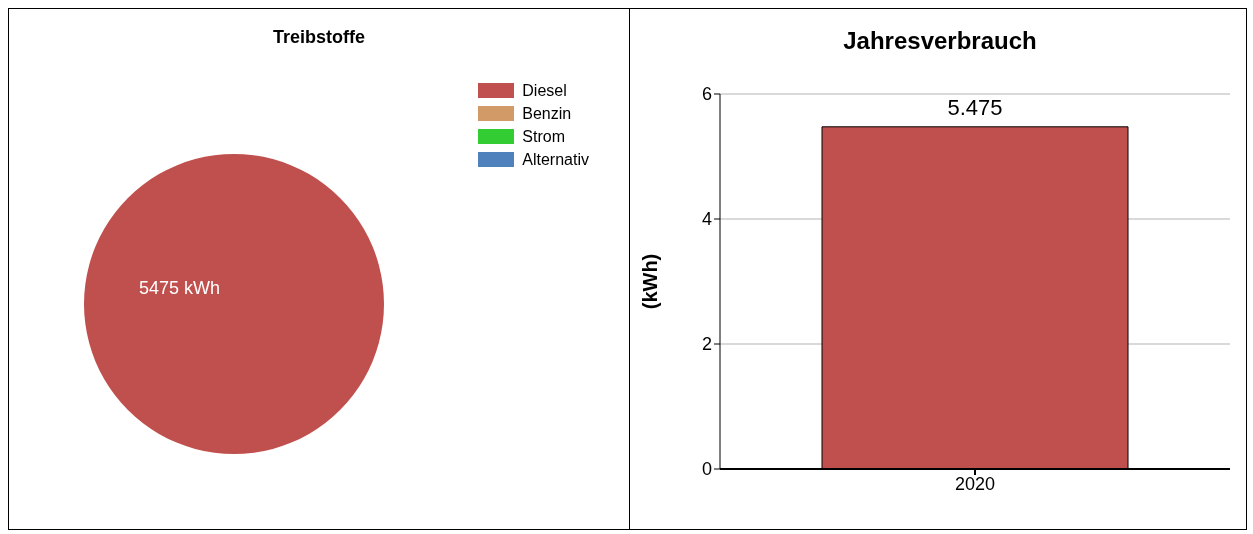 The image size is (1253, 534). What do you see at coordinates (555, 159) in the screenshot?
I see `legend-label: Alternativ` at bounding box center [555, 159].